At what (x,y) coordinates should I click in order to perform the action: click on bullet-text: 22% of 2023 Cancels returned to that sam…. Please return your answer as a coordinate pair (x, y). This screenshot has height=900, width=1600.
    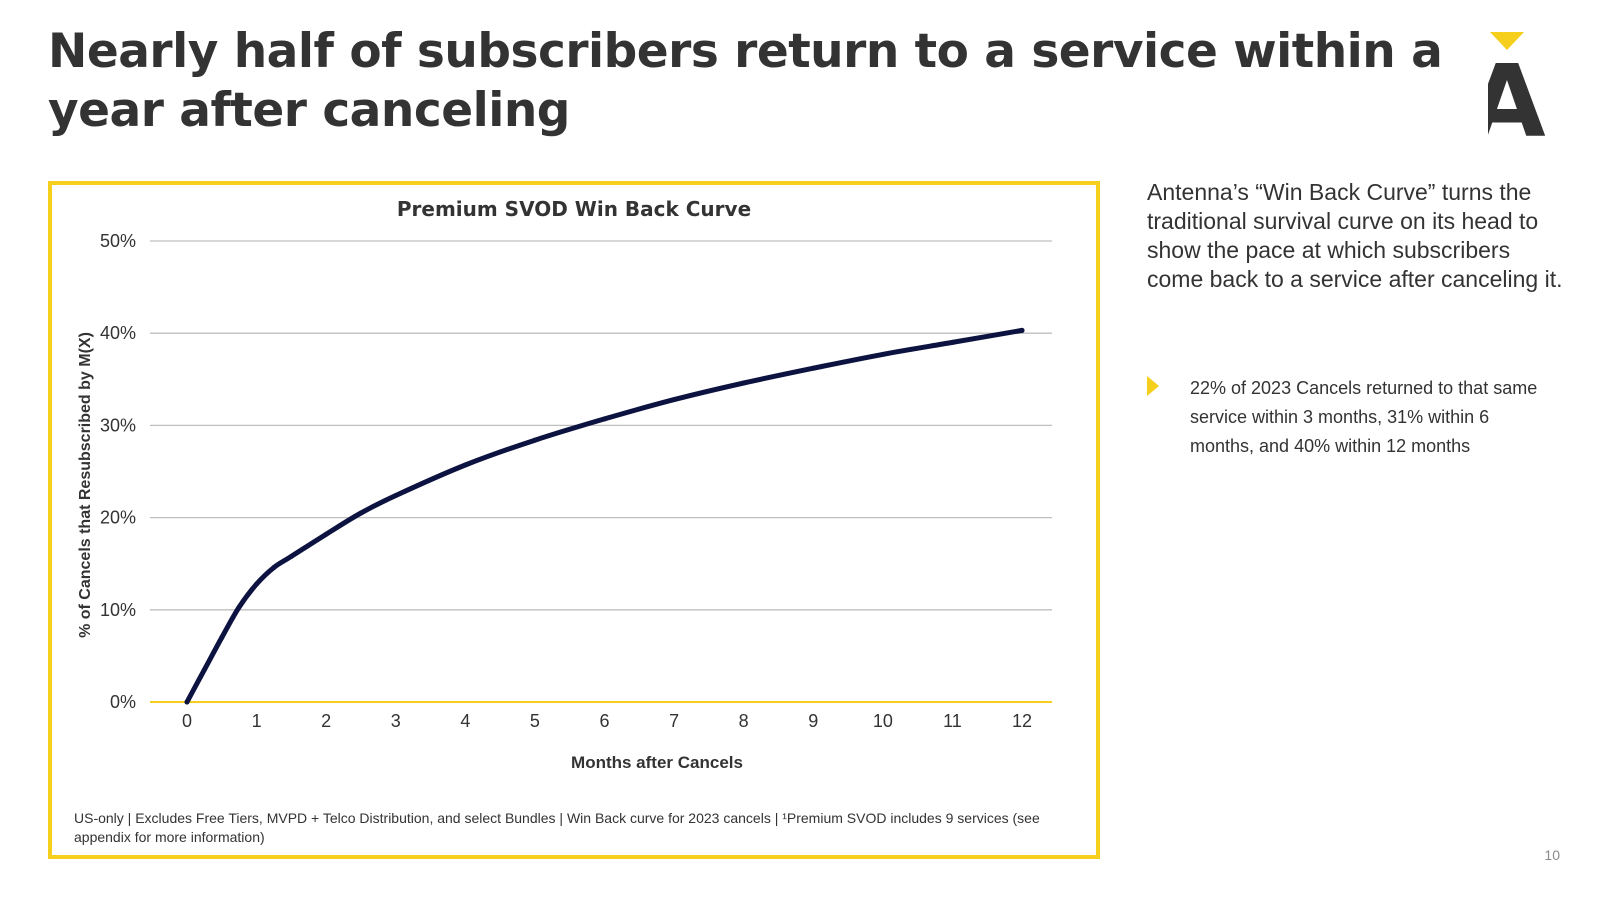
    Looking at the image, I should click on (1364, 417).